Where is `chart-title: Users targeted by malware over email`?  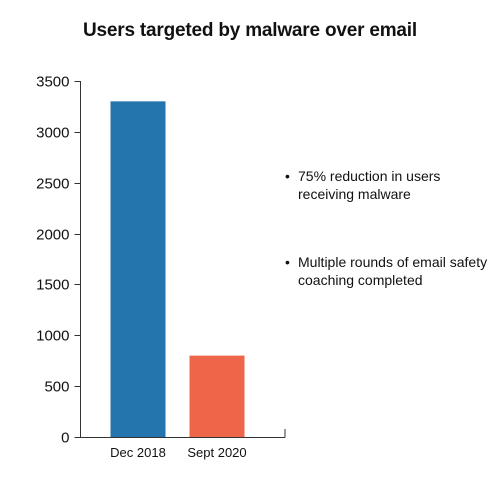
chart-title: Users targeted by malware over email is located at coordinates (250, 30).